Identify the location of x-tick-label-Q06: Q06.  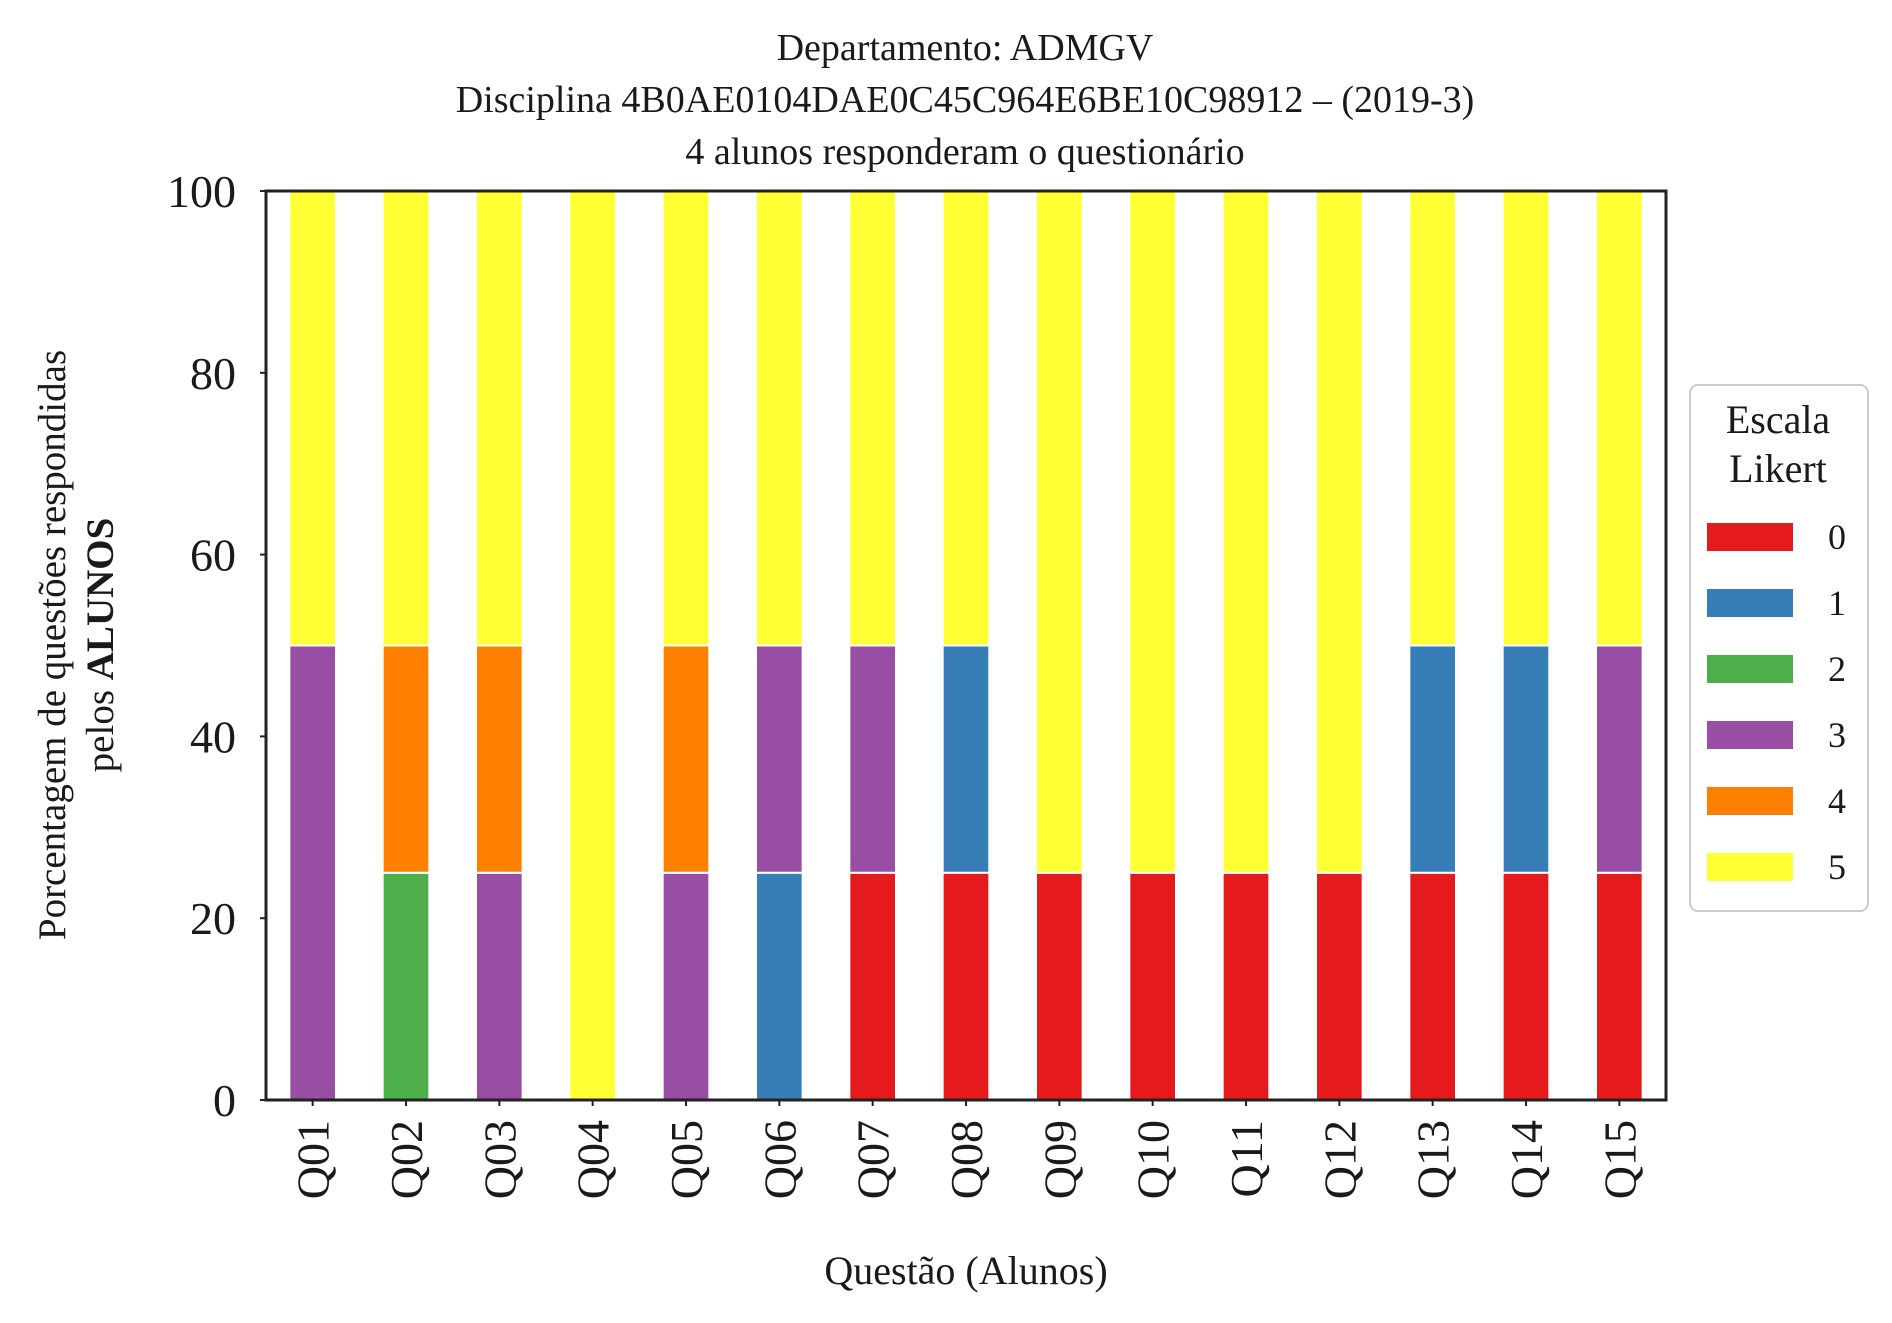
(779, 1159).